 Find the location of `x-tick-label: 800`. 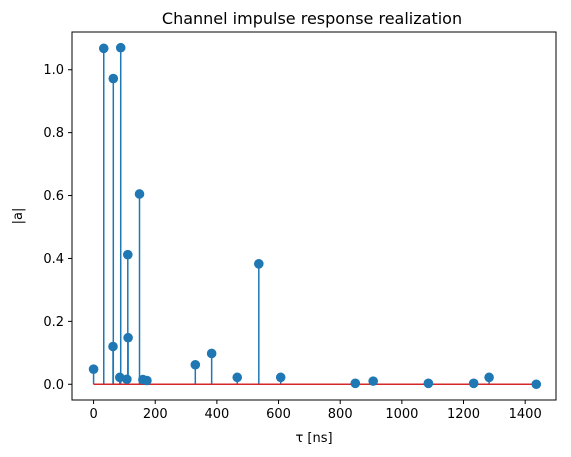

x-tick-label: 800 is located at coordinates (340, 414).